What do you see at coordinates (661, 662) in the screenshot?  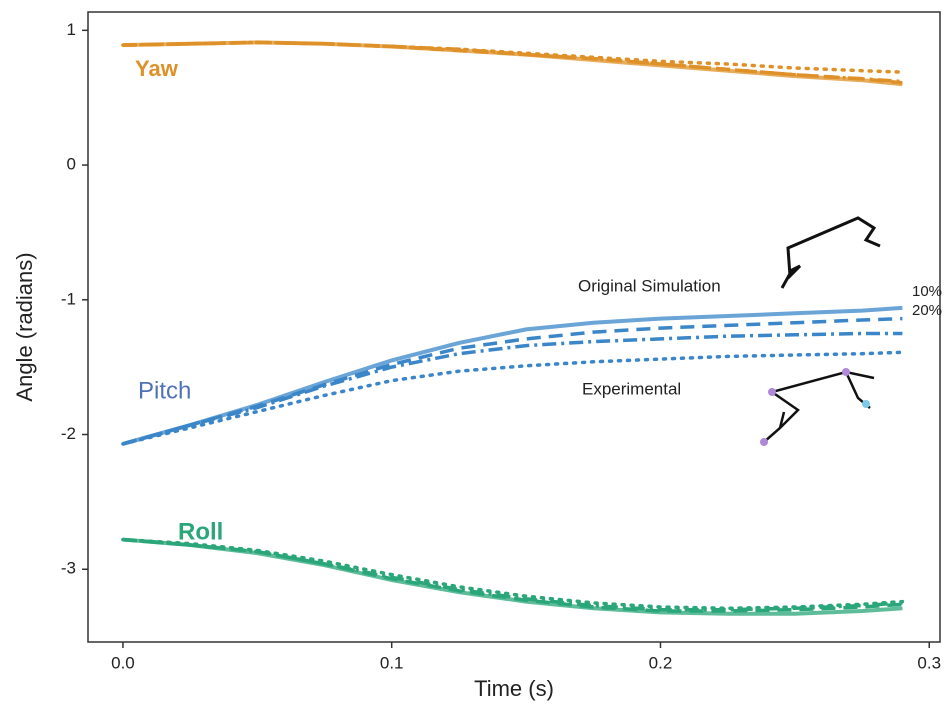 I see `x-tick-label: 0.2` at bounding box center [661, 662].